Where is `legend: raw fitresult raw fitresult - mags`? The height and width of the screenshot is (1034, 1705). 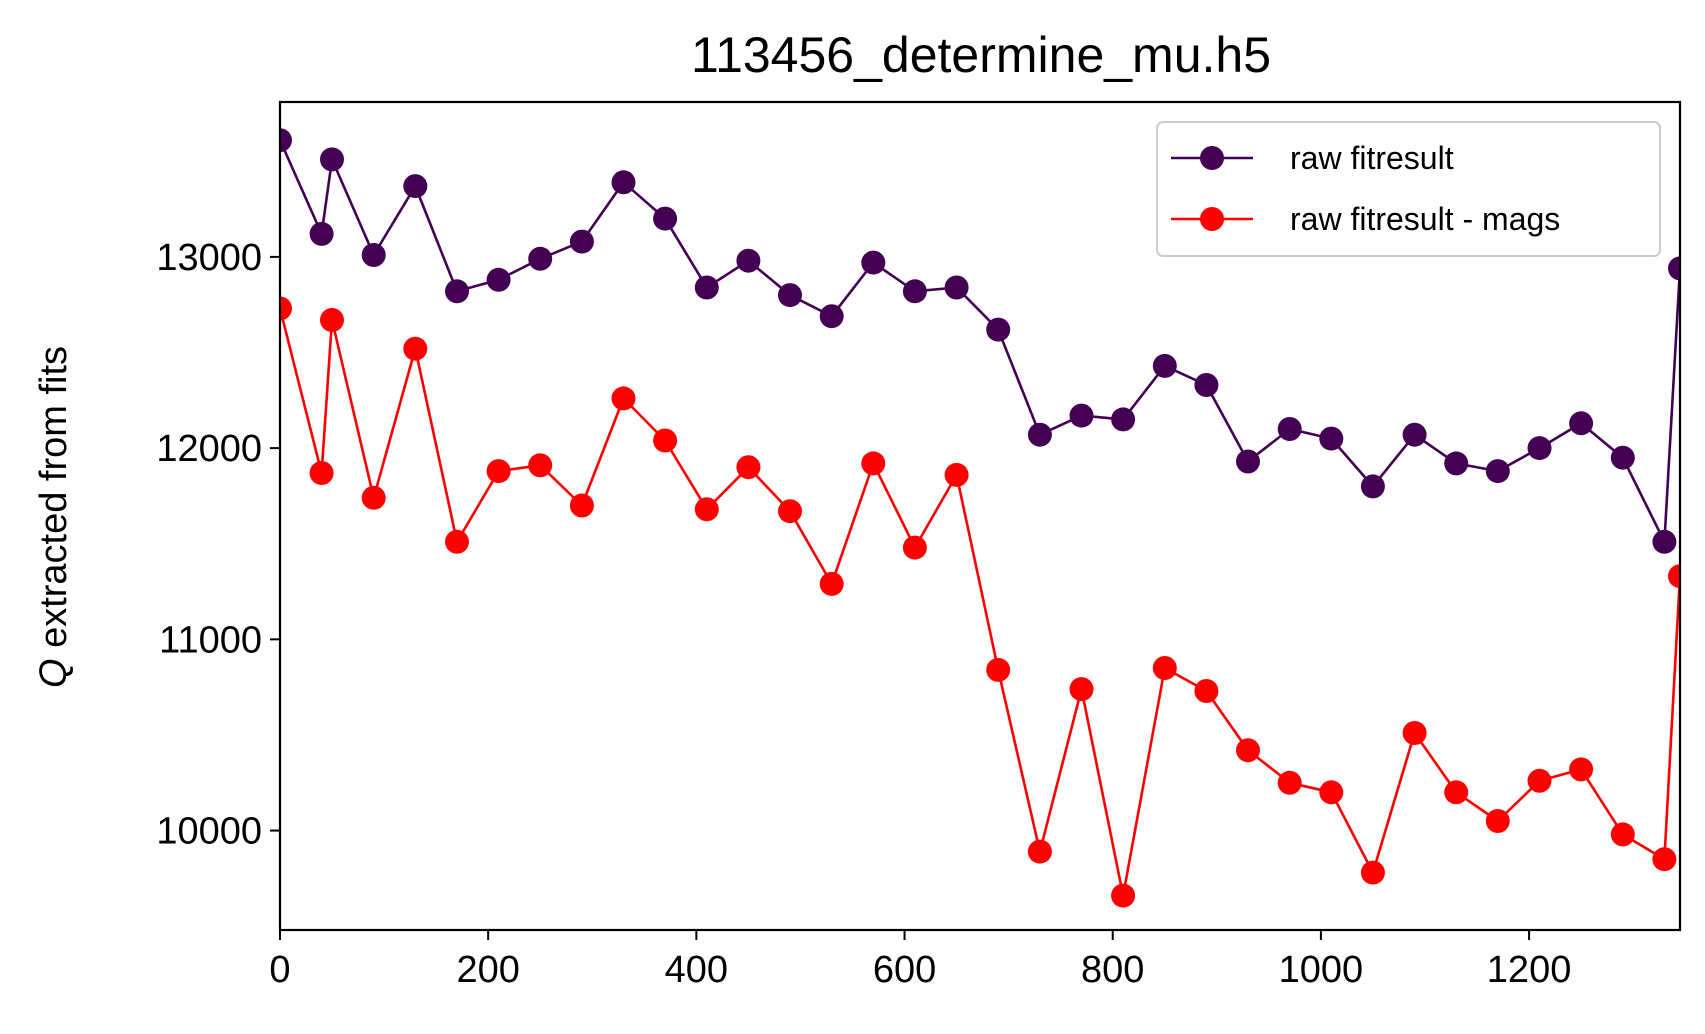 legend: raw fitresult raw fitresult - mags is located at coordinates (1408, 189).